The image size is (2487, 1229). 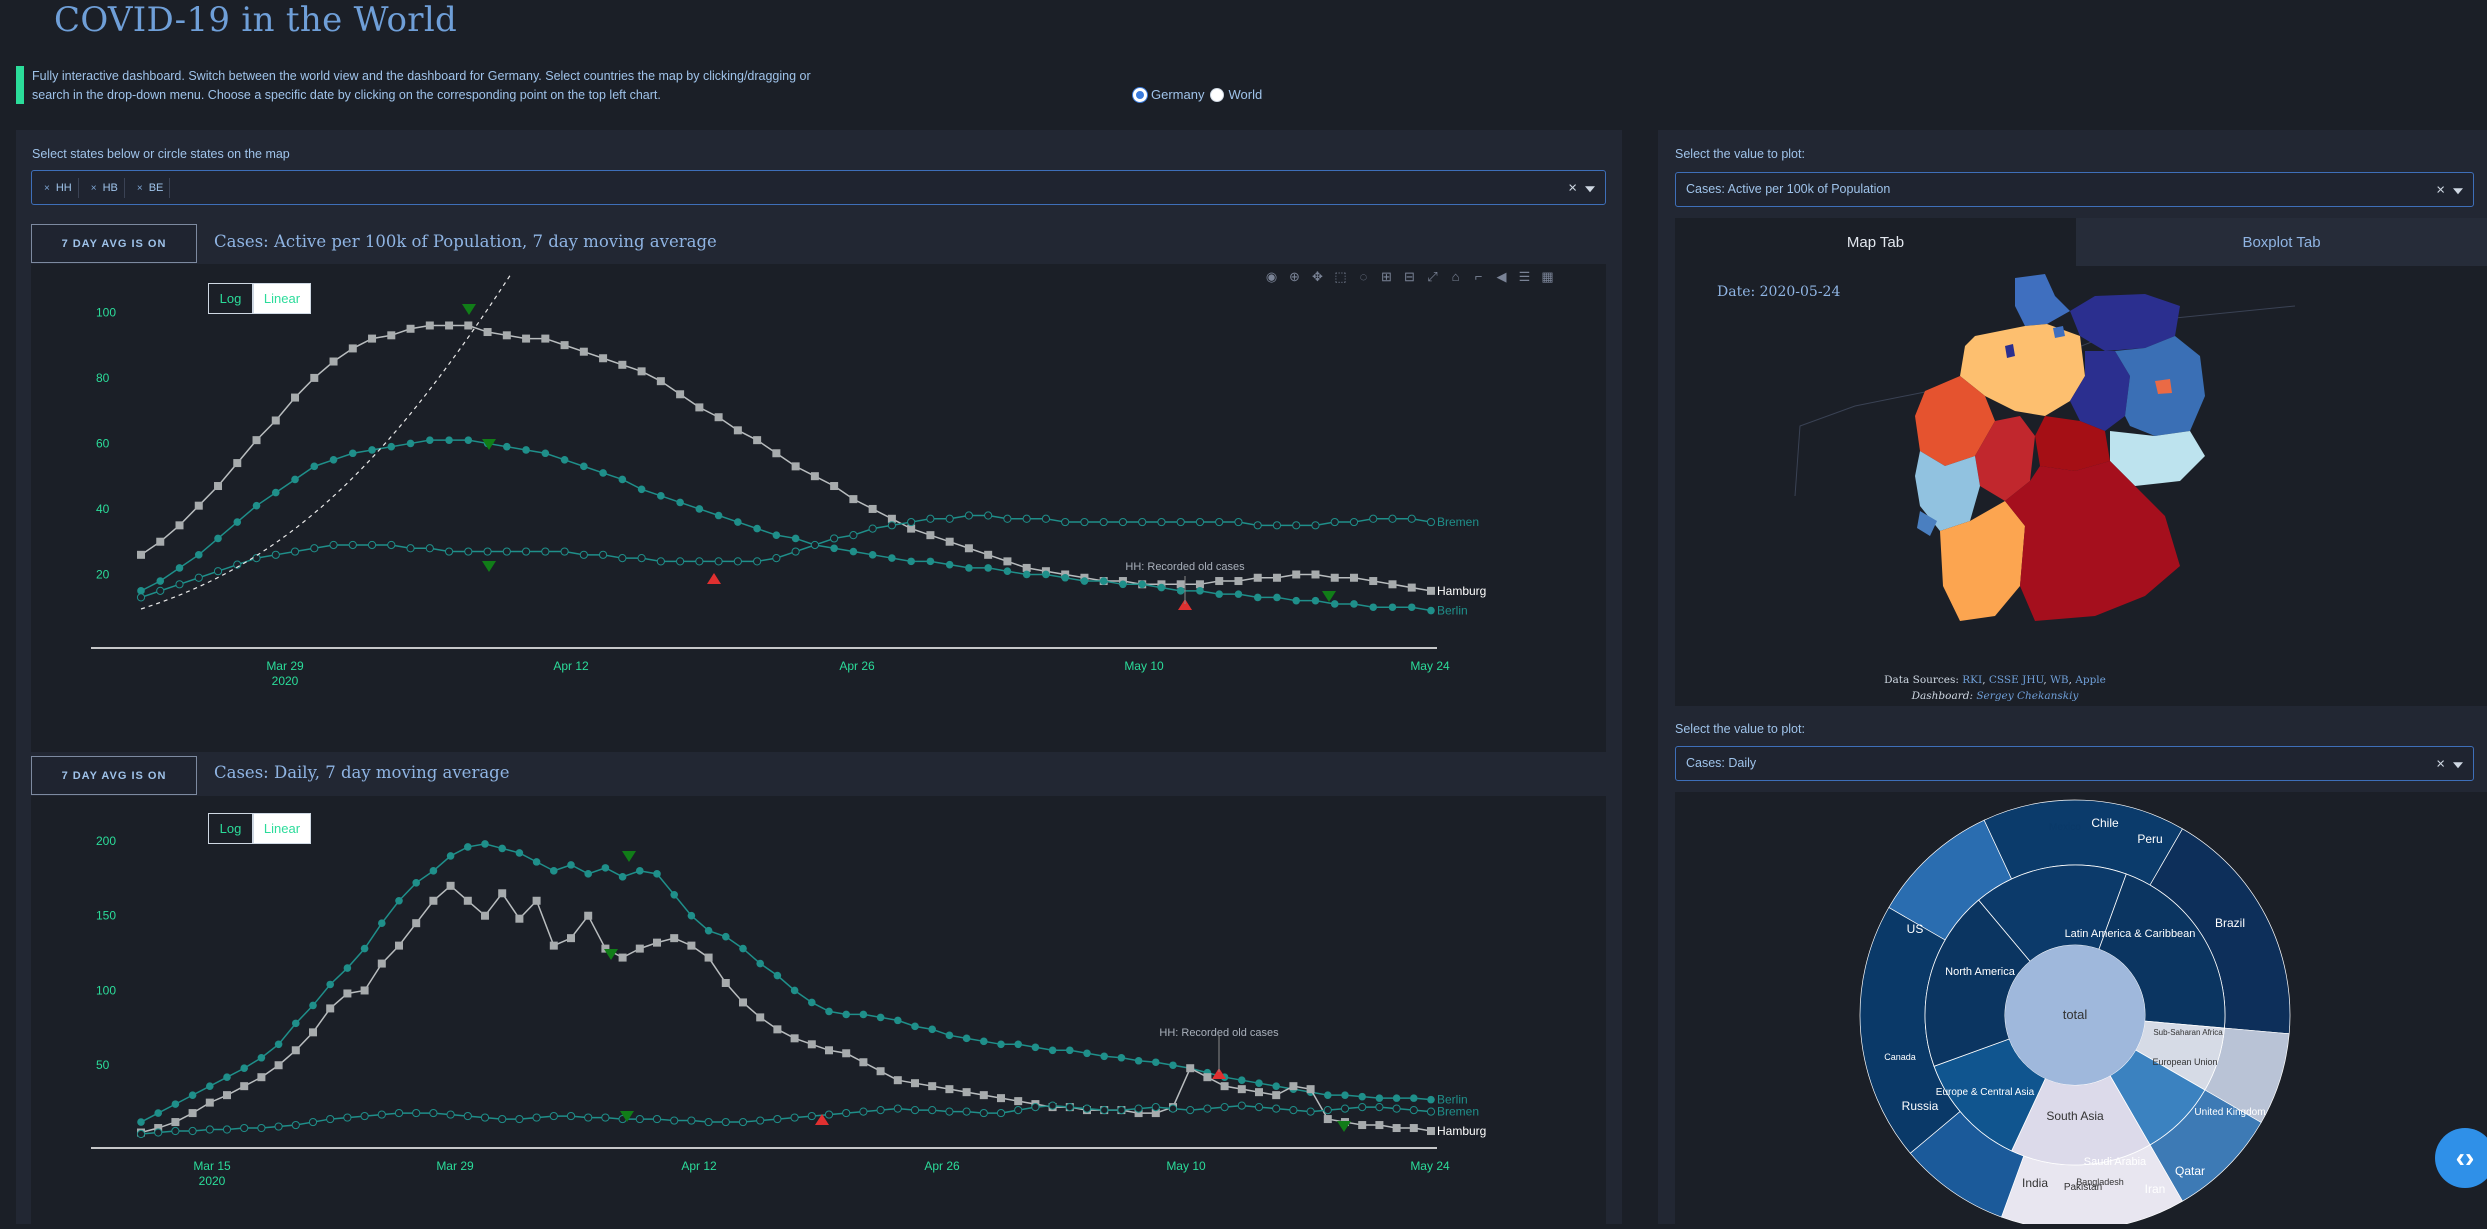 I want to click on value-select-1: Cases: Active per 100k of Population ×, so click(x=2074, y=189).